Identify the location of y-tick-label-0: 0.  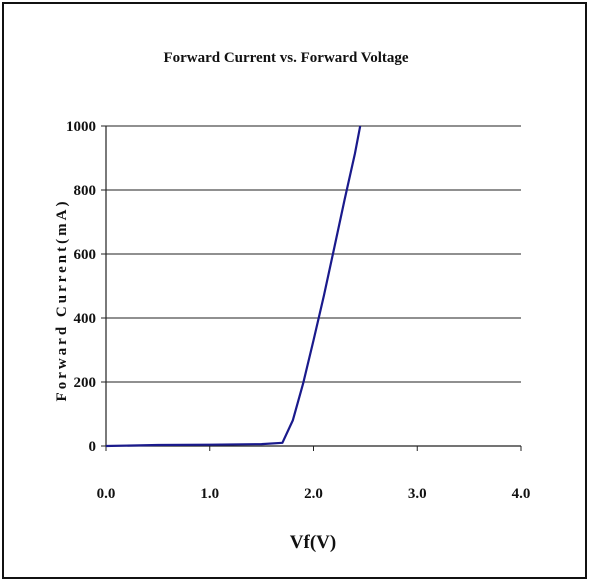
(93, 447).